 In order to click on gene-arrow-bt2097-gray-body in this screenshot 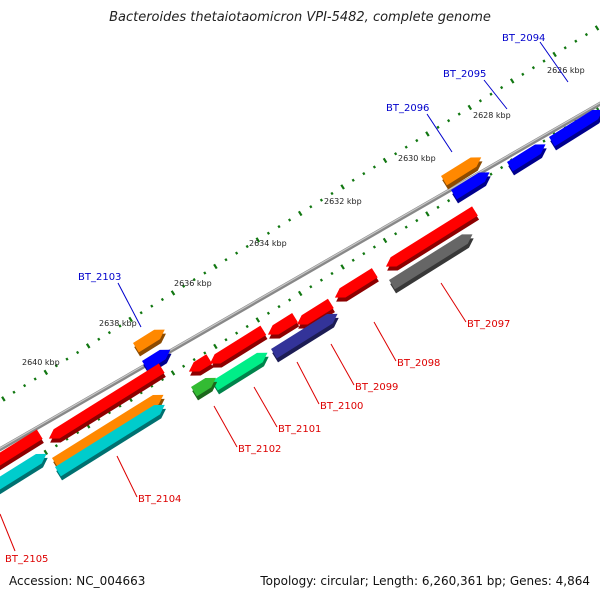, I will do `click(431, 262)`.